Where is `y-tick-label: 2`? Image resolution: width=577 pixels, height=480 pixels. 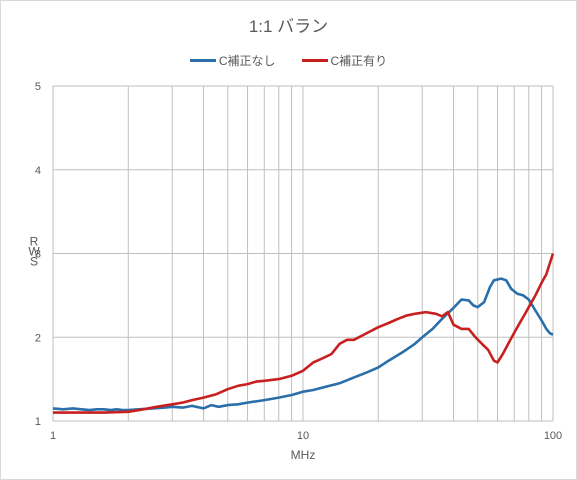 y-tick-label: 2 is located at coordinates (38, 338).